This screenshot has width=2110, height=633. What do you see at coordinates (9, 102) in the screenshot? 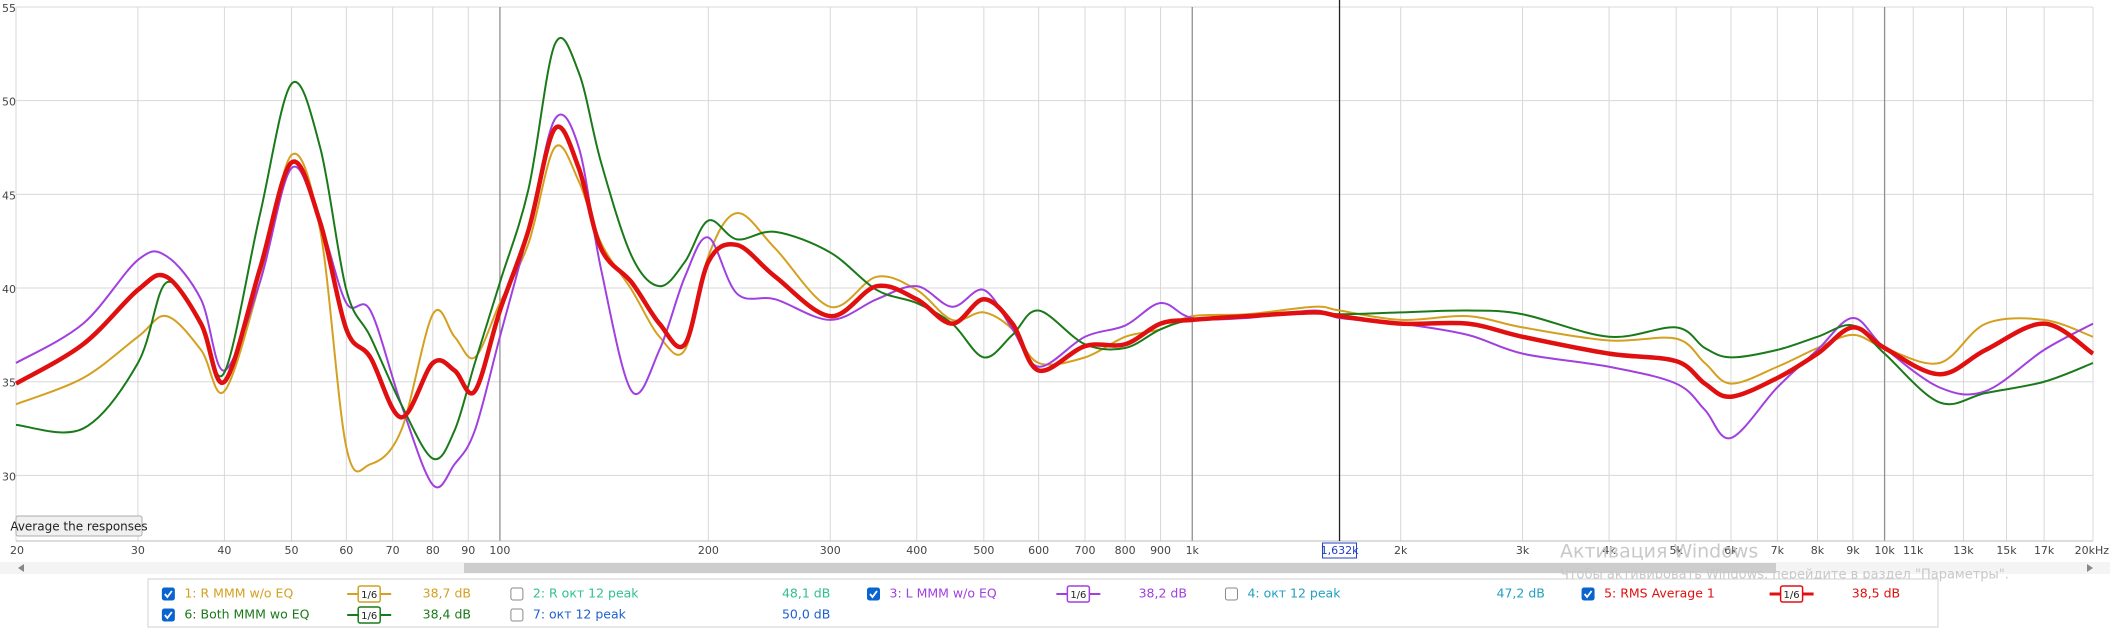
I see `y-tick-label: 50` at bounding box center [9, 102].